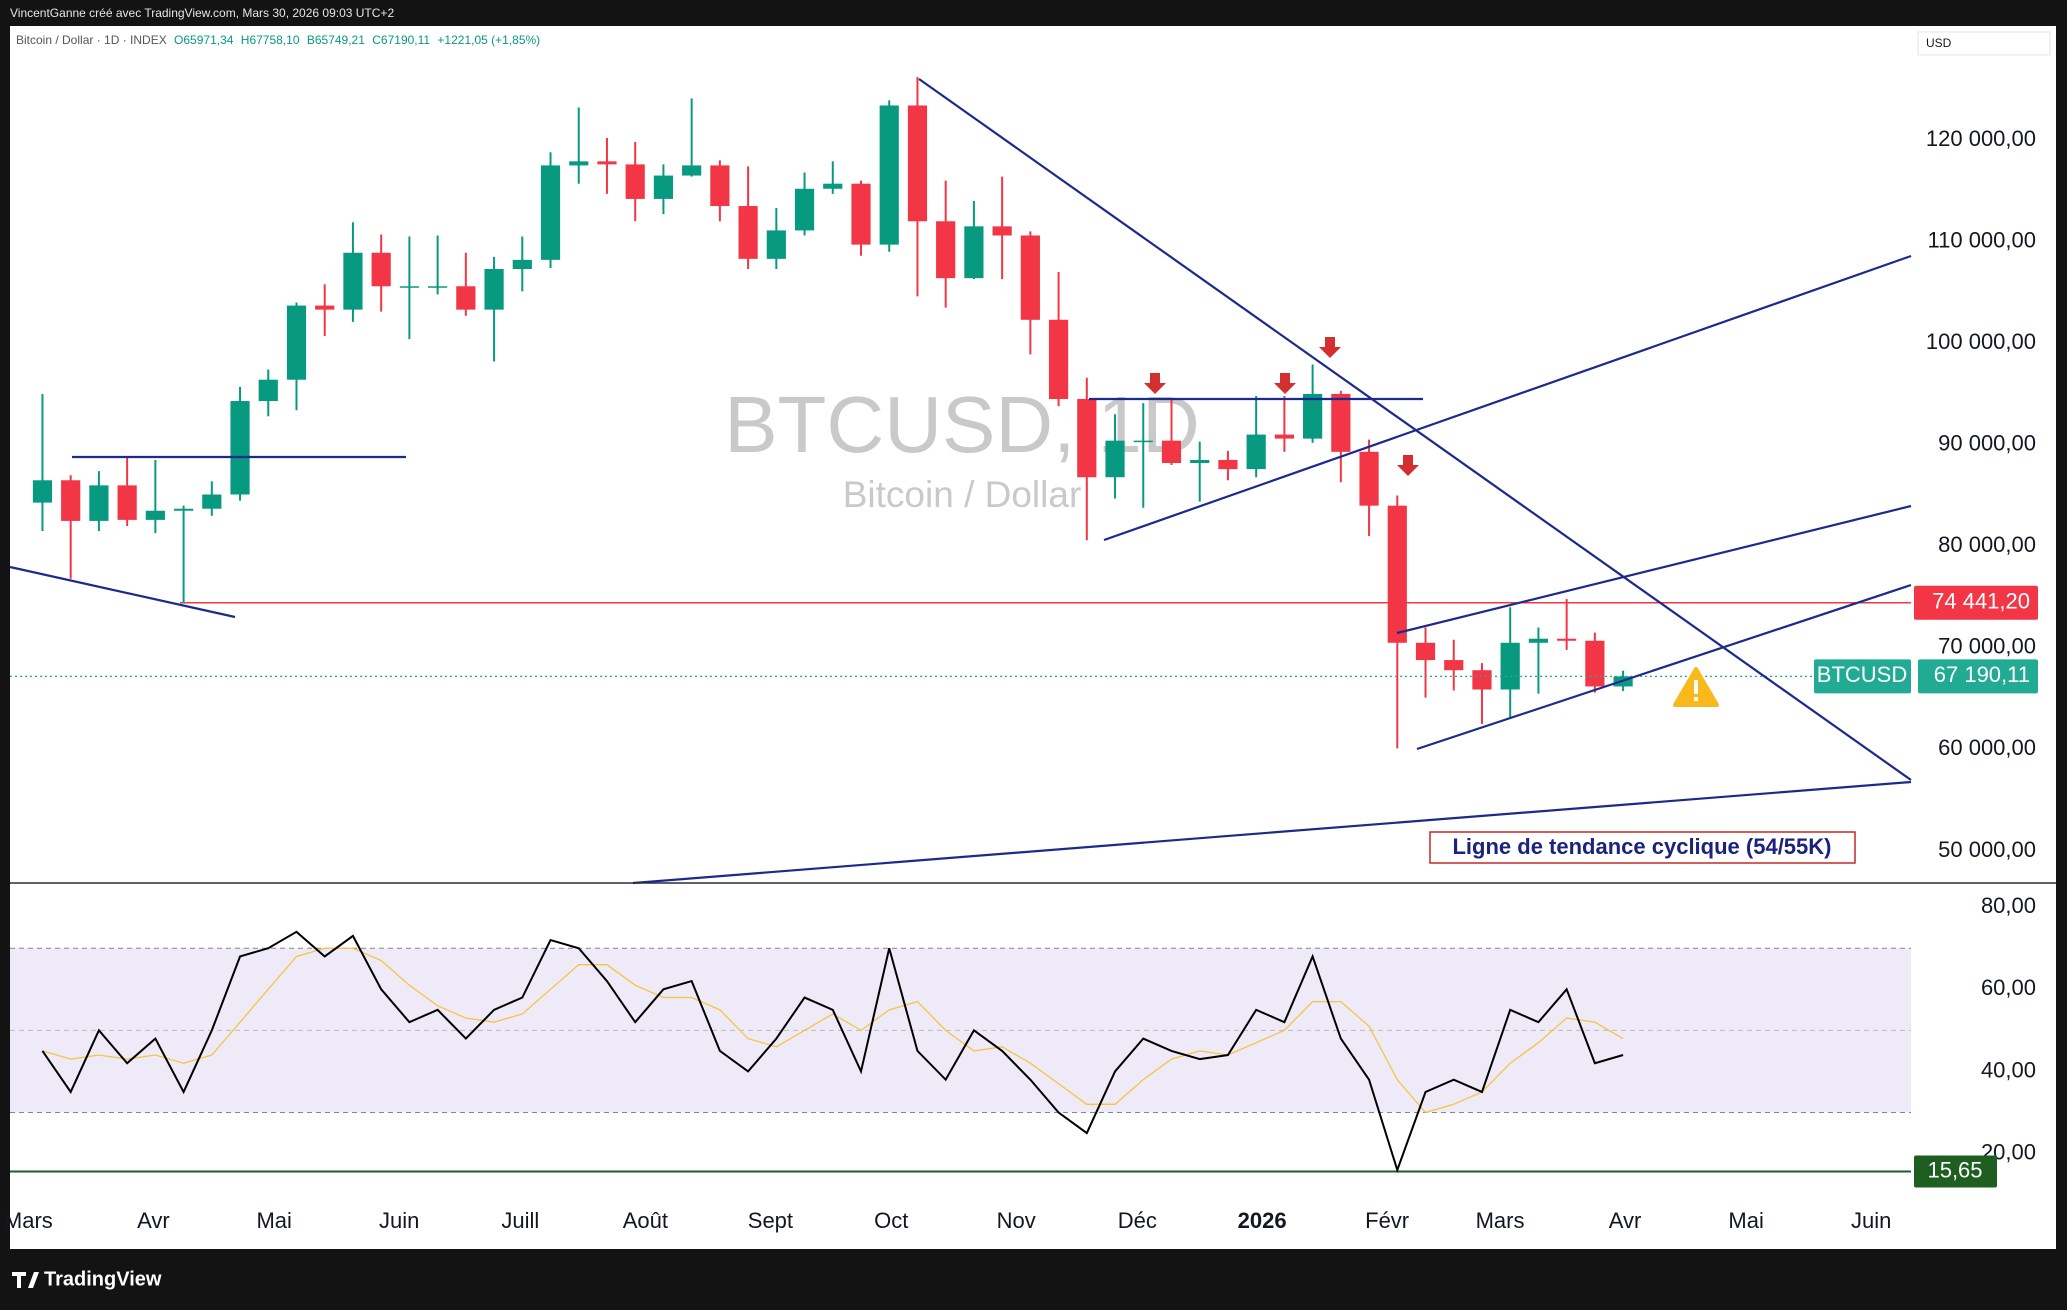 The width and height of the screenshot is (2067, 1310). Describe the element at coordinates (1745, 1220) in the screenshot. I see `x-tick-label: Mai` at that location.